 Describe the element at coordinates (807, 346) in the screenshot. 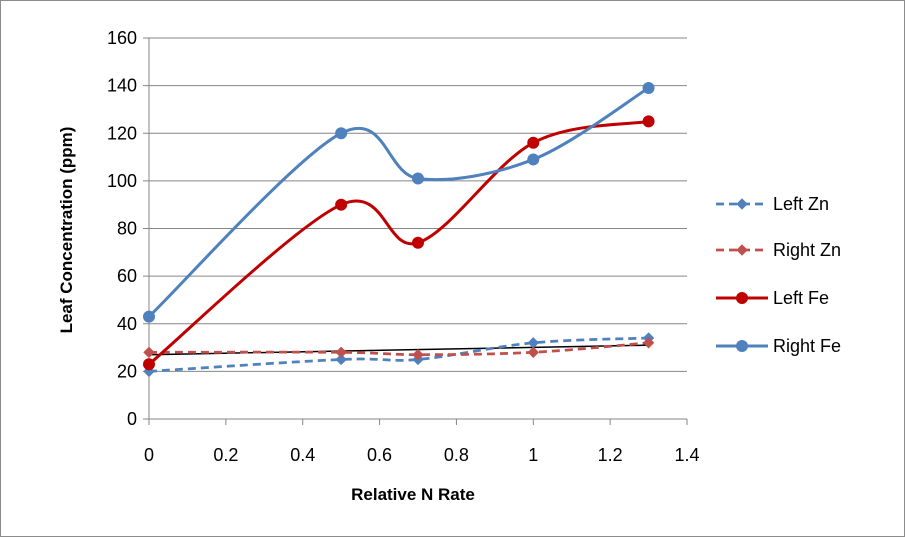

I see `legend-label-right-fe: Right Fe` at that location.